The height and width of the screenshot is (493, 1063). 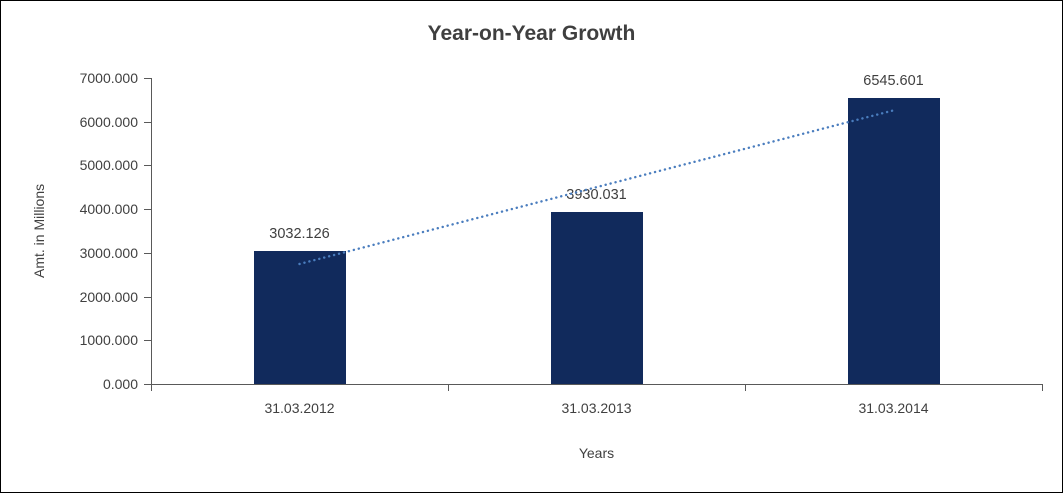 I want to click on x-category-label: 31.03.2012, so click(x=299, y=408).